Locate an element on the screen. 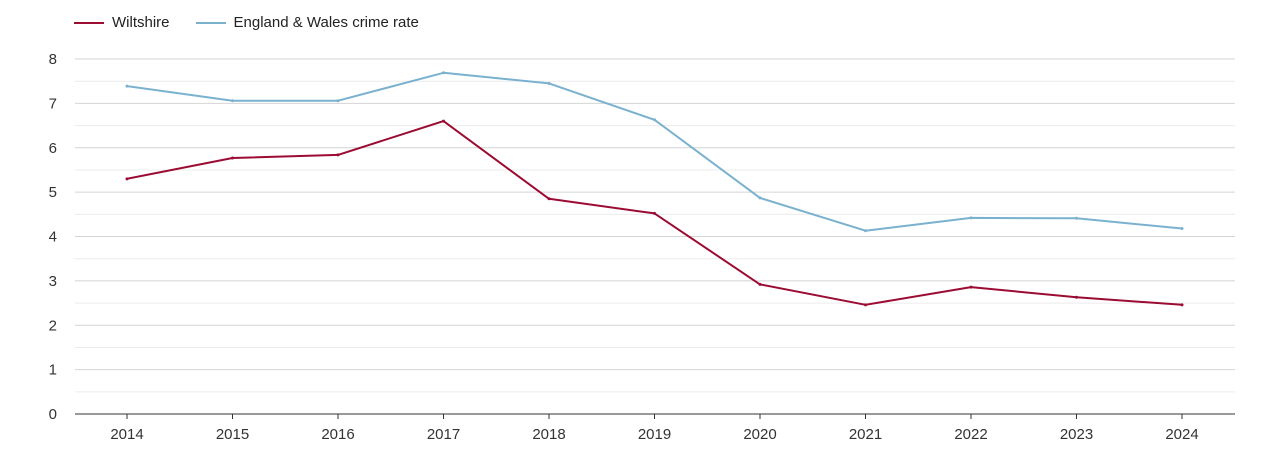 This screenshot has width=1270, height=450. y-tick-label: 8 is located at coordinates (53, 59).